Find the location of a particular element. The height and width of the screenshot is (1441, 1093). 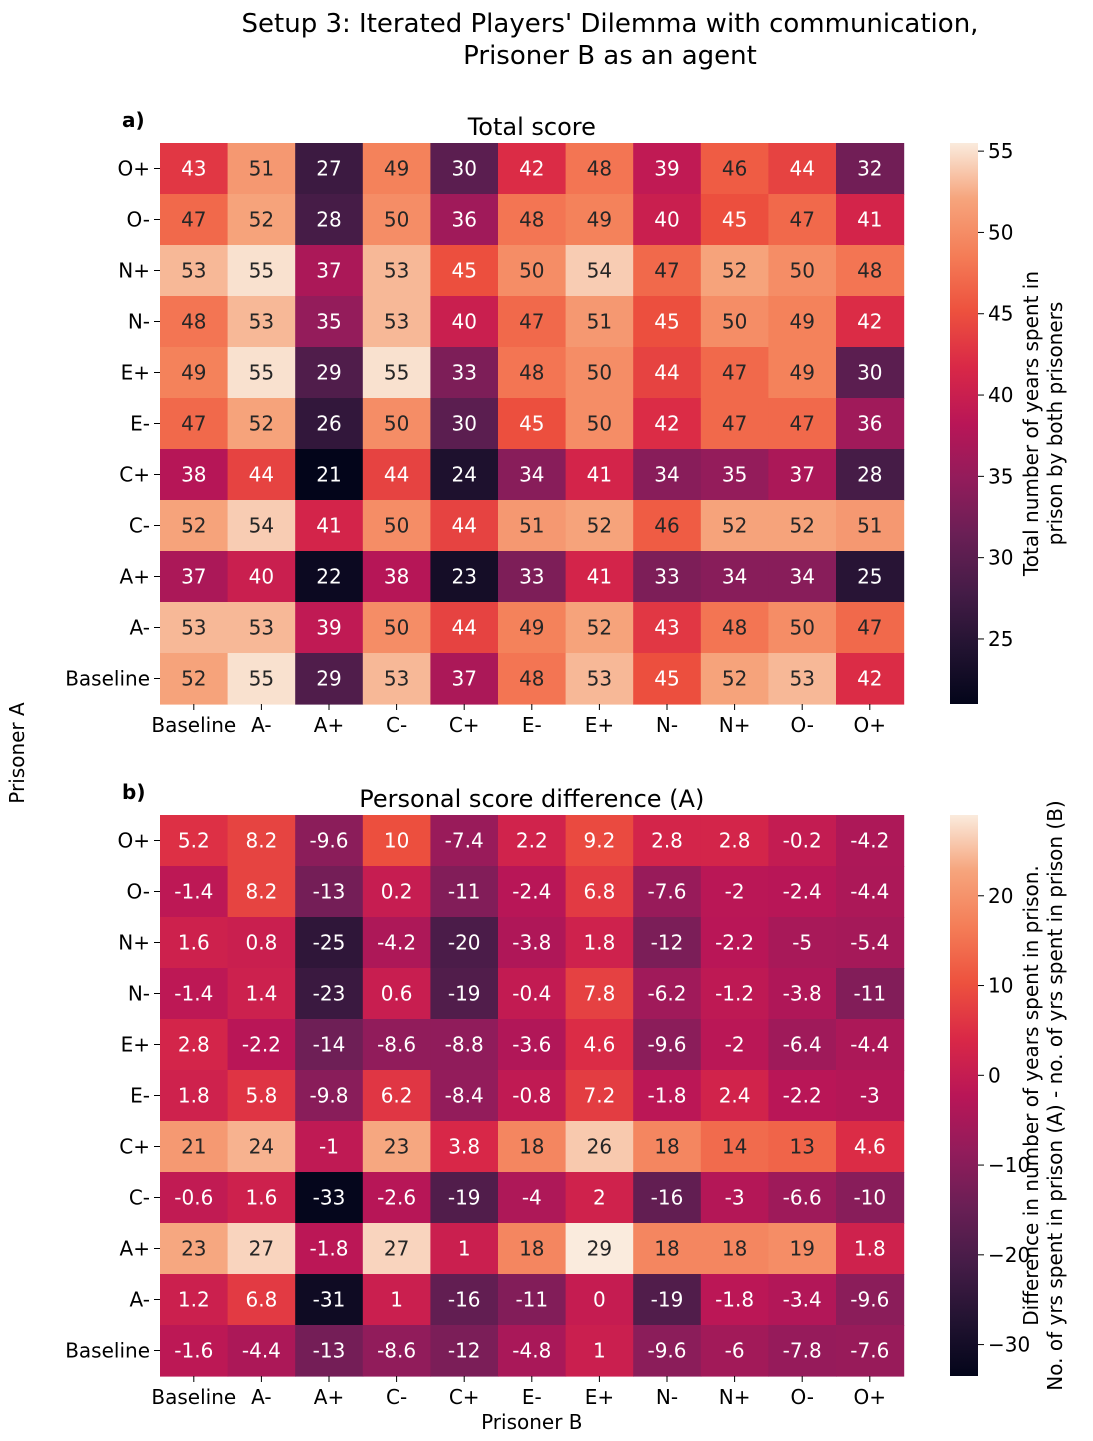

cell-value-label: -6 is located at coordinates (735, 1351).